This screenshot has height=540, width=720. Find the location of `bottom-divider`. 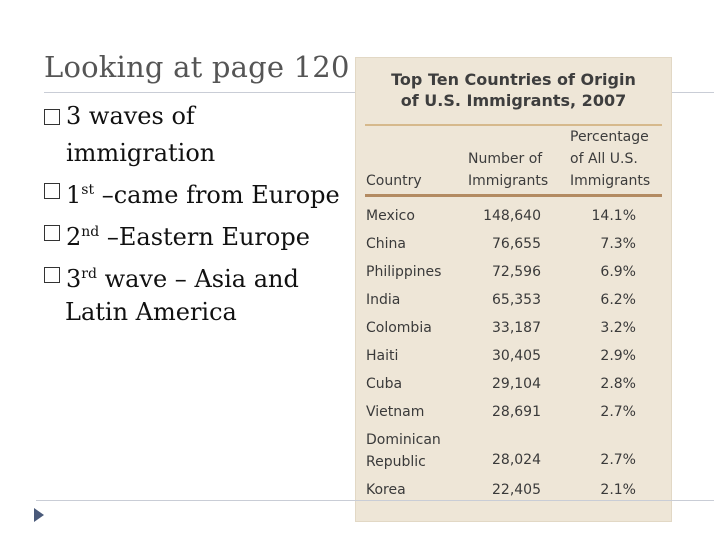

bottom-divider is located at coordinates (375, 500).